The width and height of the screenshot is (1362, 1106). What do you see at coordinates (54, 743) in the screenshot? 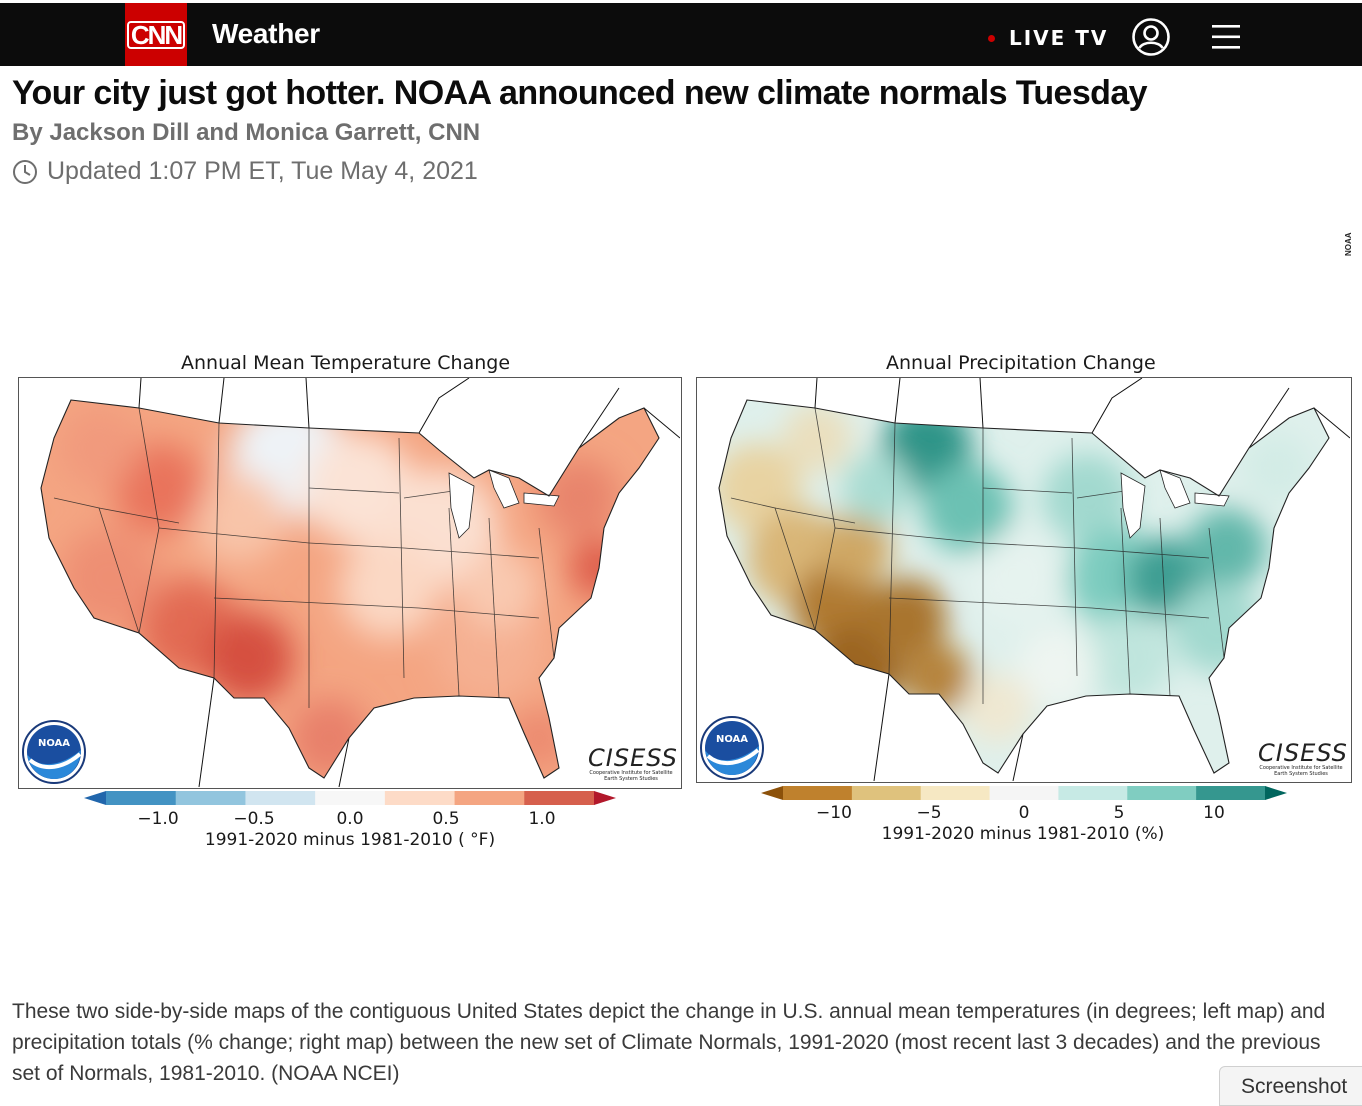
I see `noaa-logo-text-left: NOAA` at bounding box center [54, 743].